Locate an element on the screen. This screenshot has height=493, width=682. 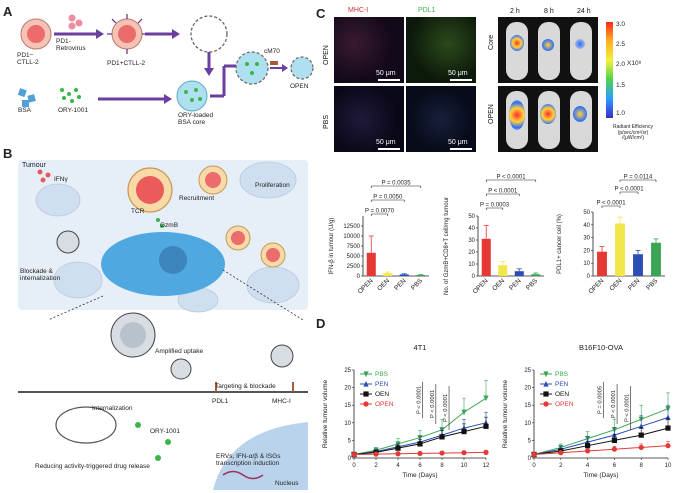
y-tick-label: 15 is located at coordinates (527, 406).